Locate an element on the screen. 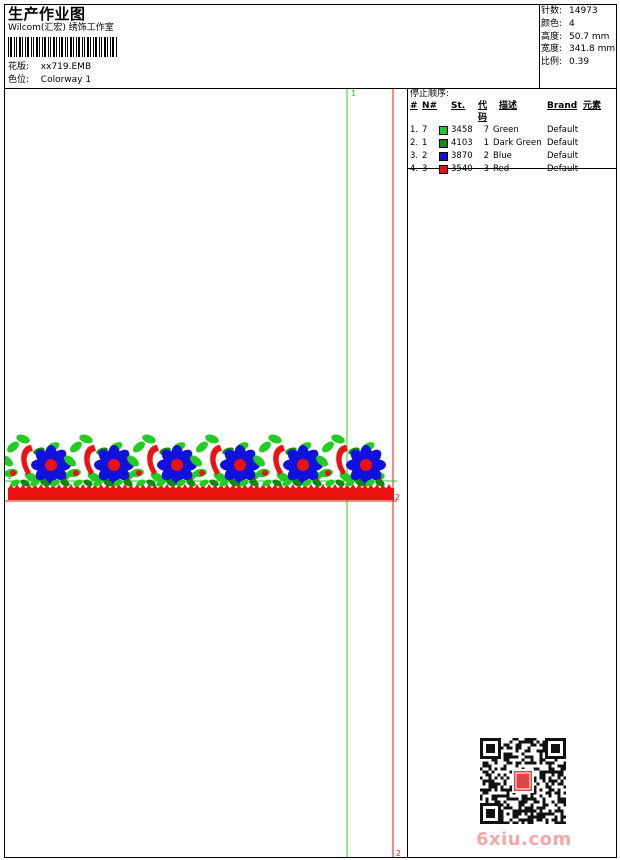  qr-finder is located at coordinates (490, 748).